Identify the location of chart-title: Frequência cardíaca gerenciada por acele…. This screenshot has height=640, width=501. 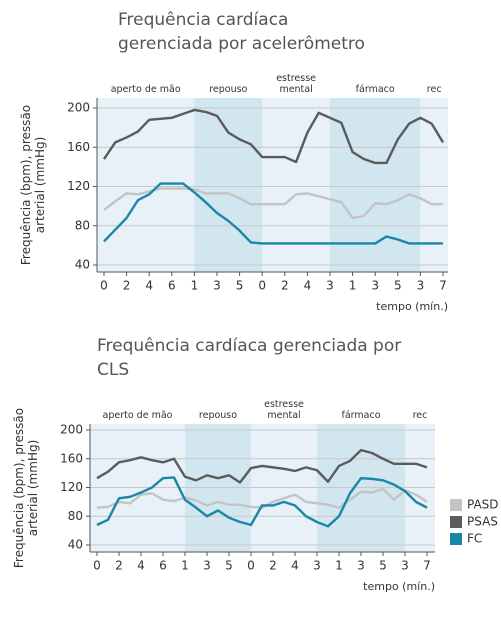
(241, 32).